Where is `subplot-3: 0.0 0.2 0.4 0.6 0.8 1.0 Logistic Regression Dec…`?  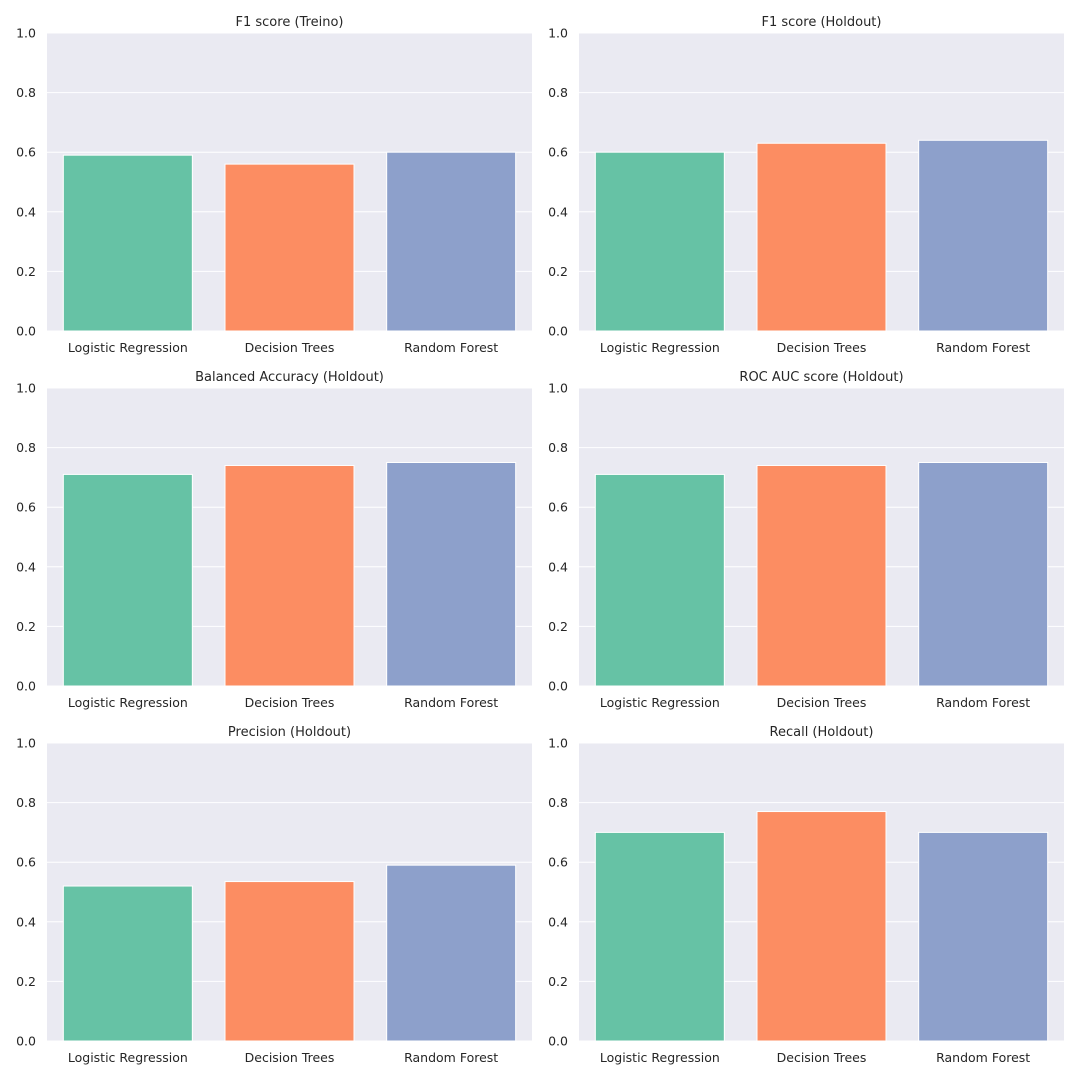 subplot-3: 0.0 0.2 0.4 0.6 0.8 1.0 Logistic Regression Dec… is located at coordinates (274, 540).